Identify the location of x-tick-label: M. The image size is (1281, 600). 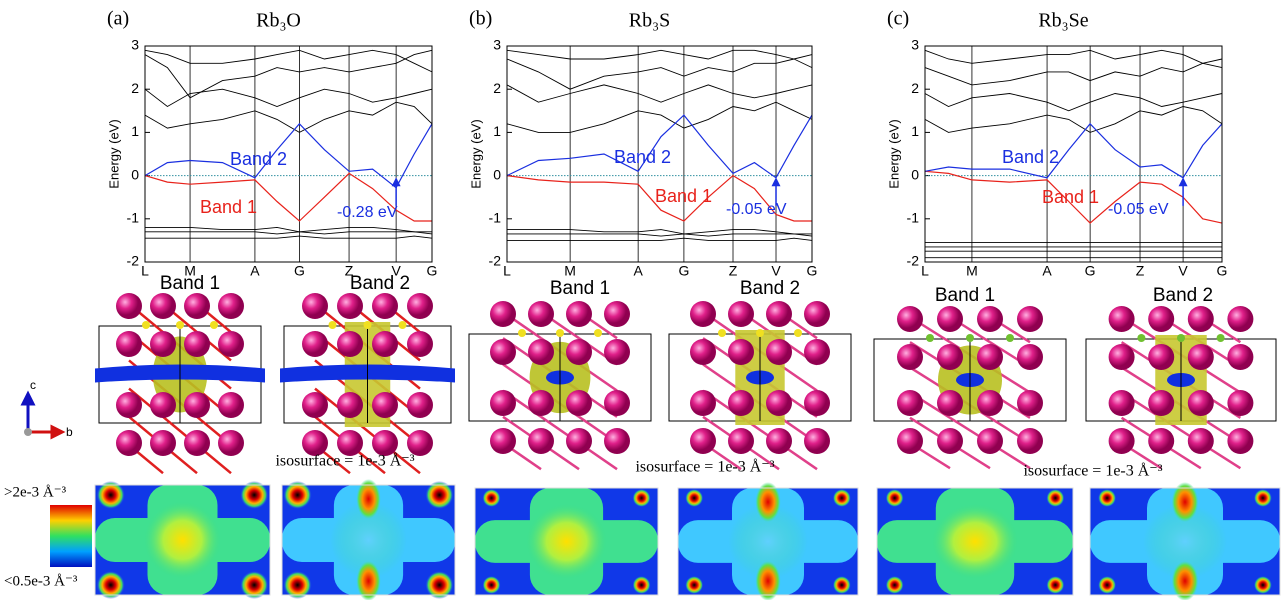
(972, 271).